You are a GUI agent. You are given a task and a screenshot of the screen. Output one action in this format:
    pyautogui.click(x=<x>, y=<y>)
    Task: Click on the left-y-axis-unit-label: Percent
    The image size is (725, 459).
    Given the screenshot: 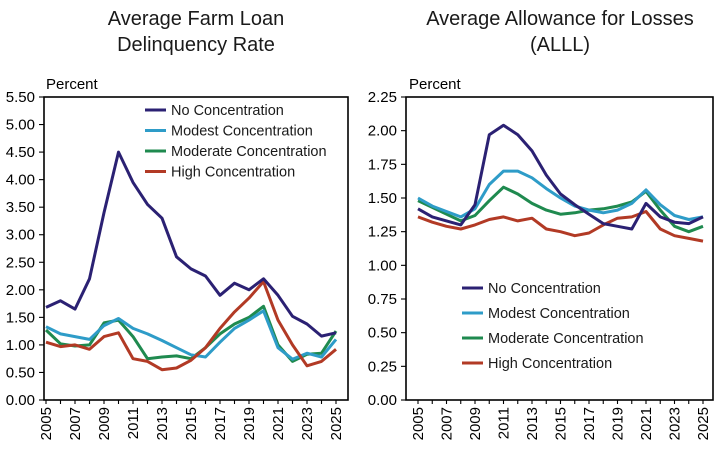 What is the action you would take?
    pyautogui.click(x=72, y=84)
    